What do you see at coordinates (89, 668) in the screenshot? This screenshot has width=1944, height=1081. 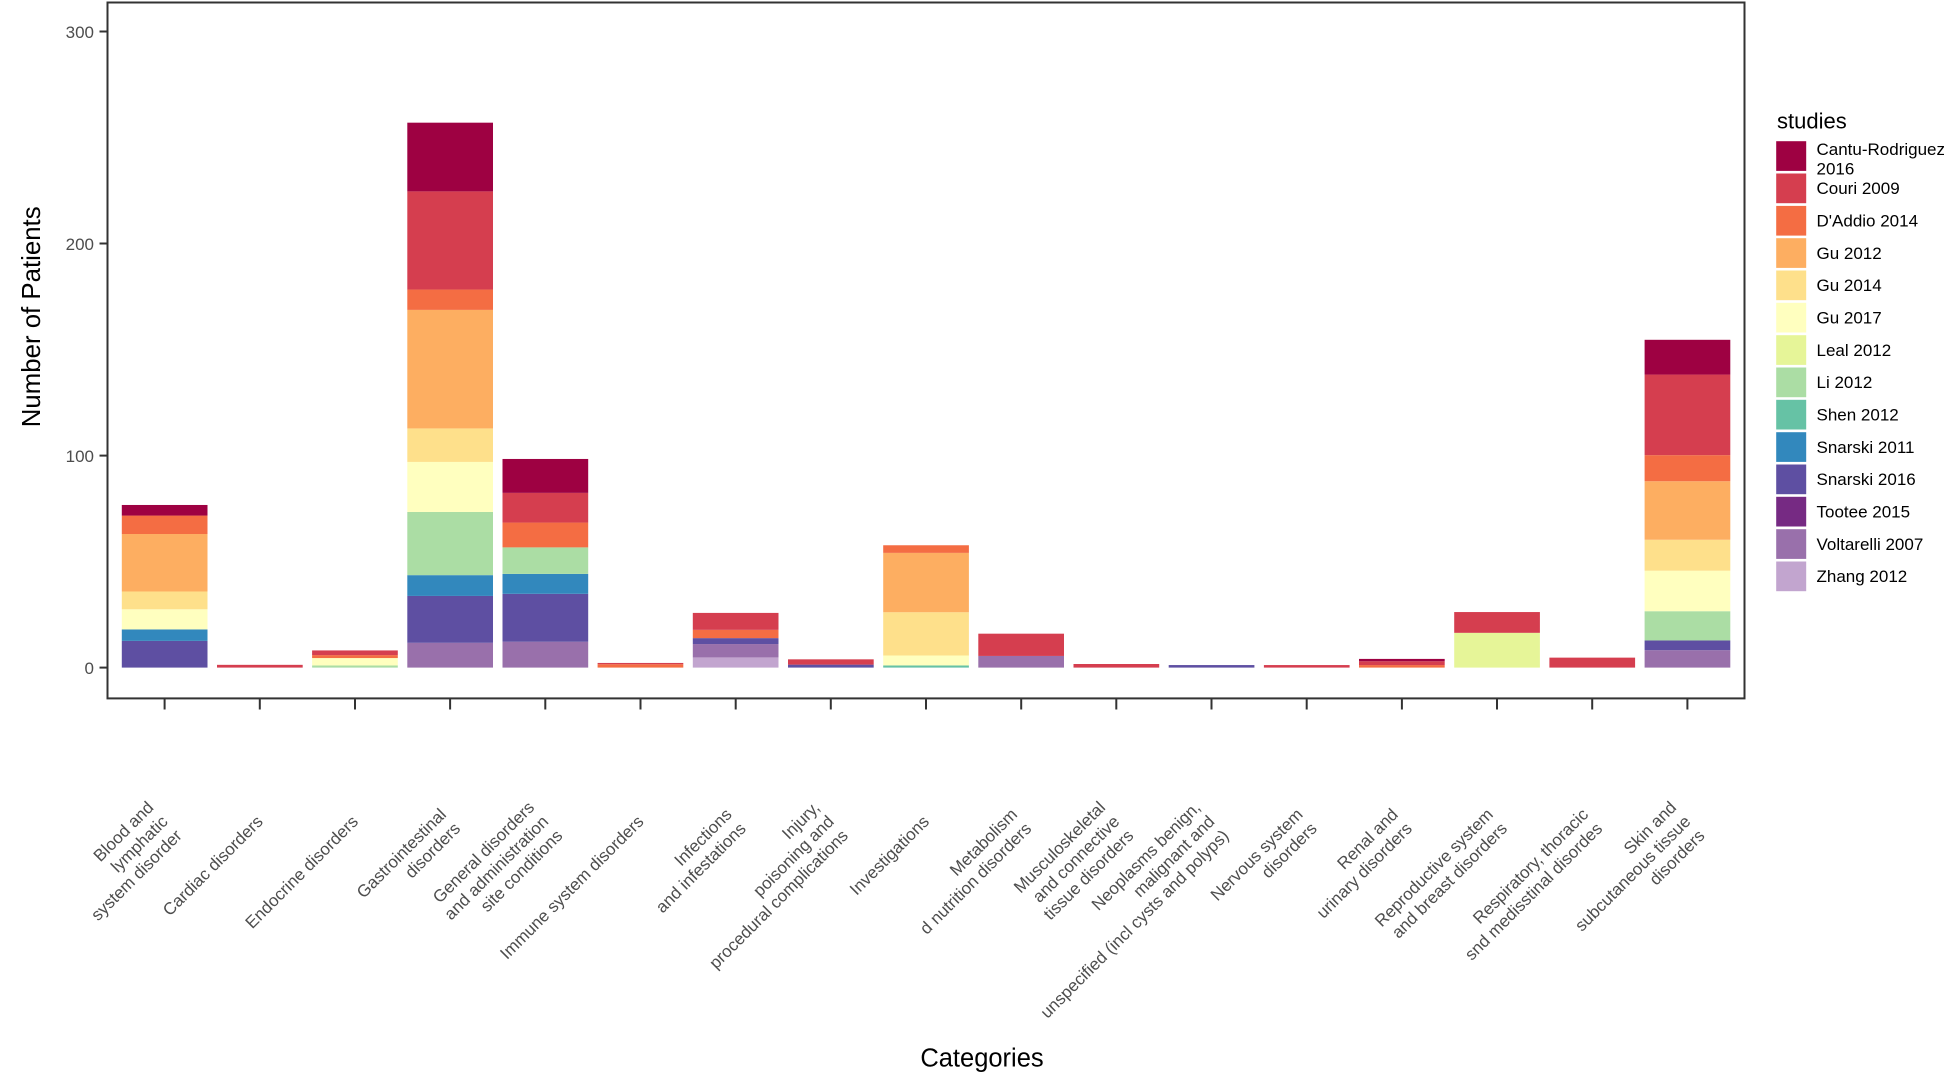 I see `svg-text: 0` at bounding box center [89, 668].